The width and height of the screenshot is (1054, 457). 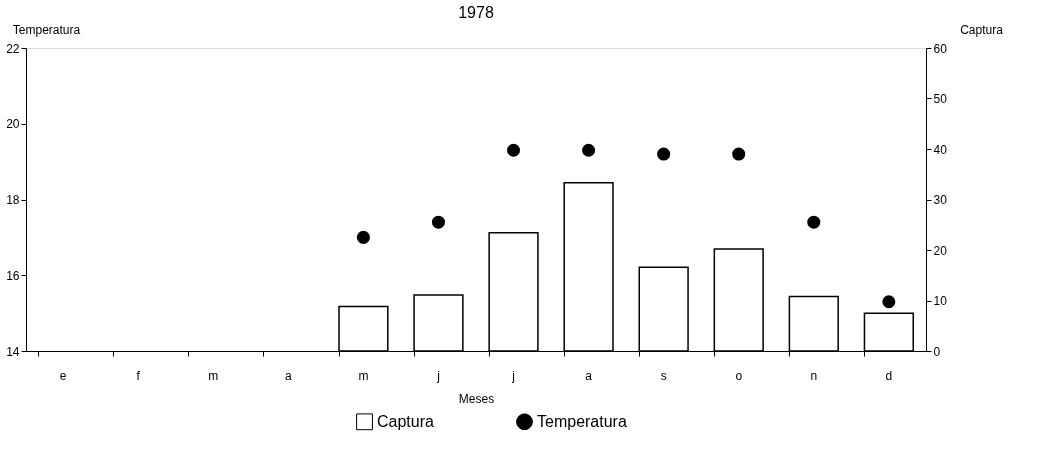 What do you see at coordinates (889, 375) in the screenshot?
I see `x-tick-label: d` at bounding box center [889, 375].